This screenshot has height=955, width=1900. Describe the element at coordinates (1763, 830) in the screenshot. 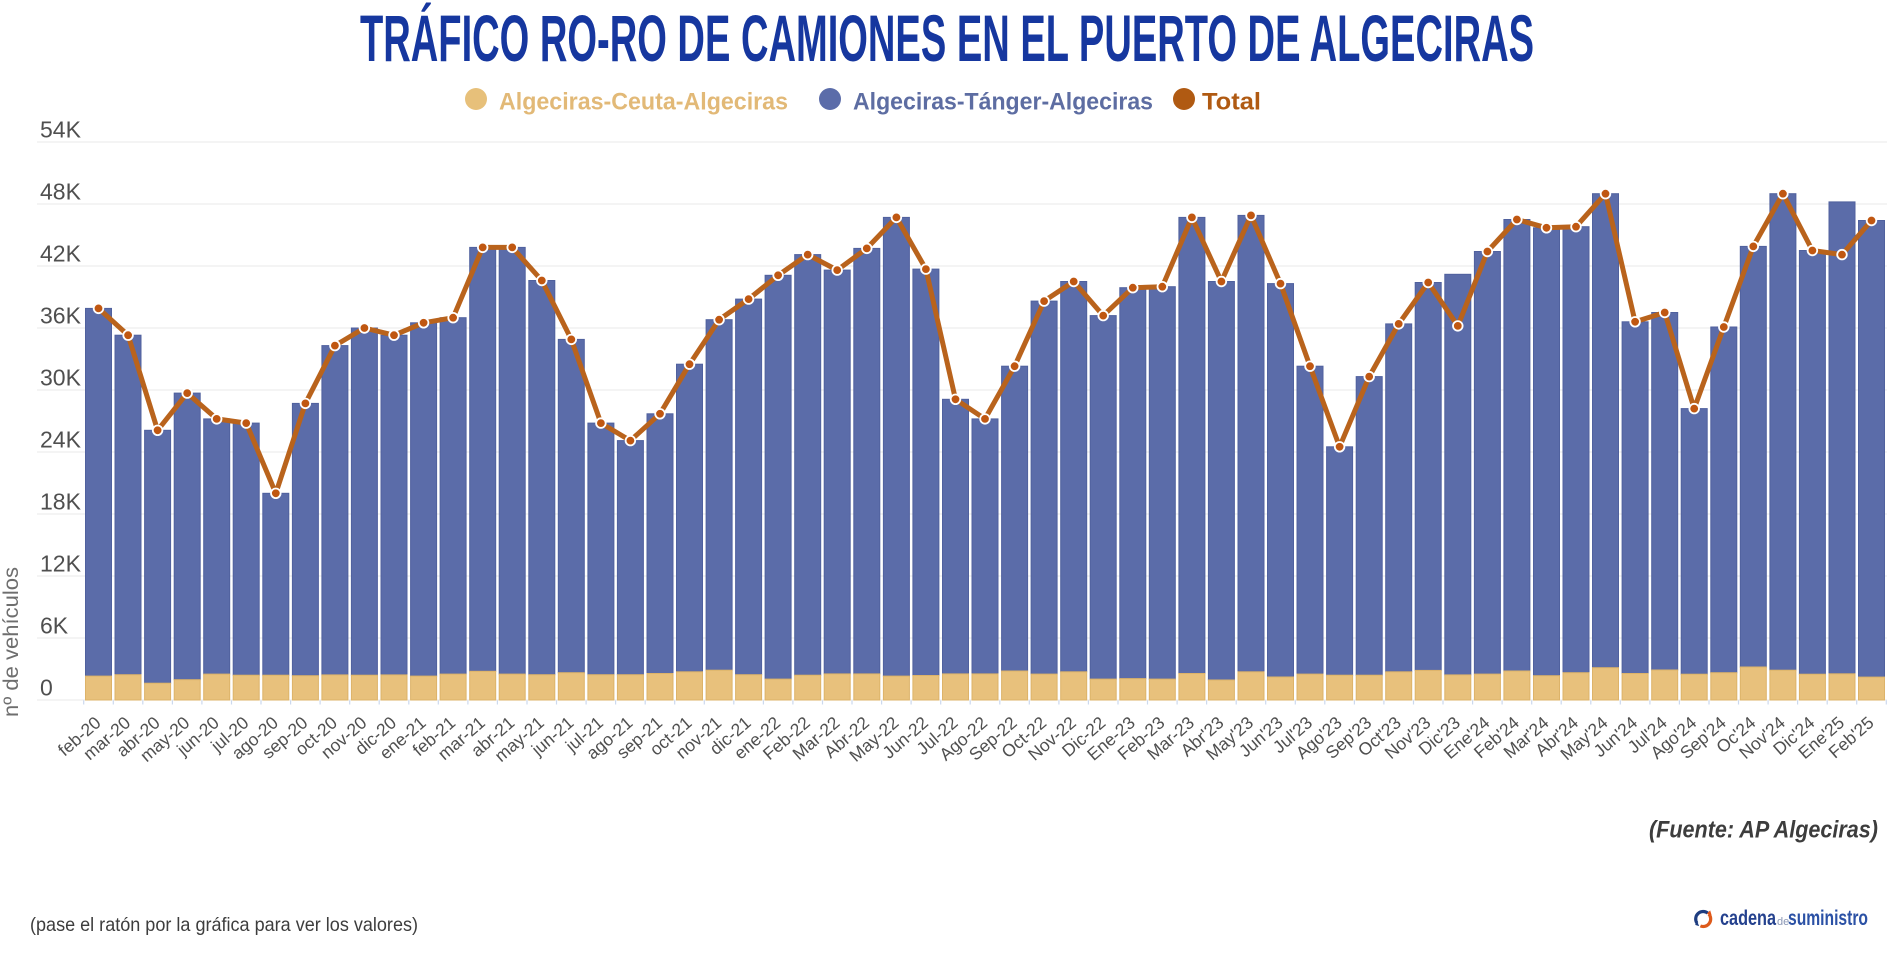

I see `svg-text: (Fuente: AP Algeciras)` at that location.